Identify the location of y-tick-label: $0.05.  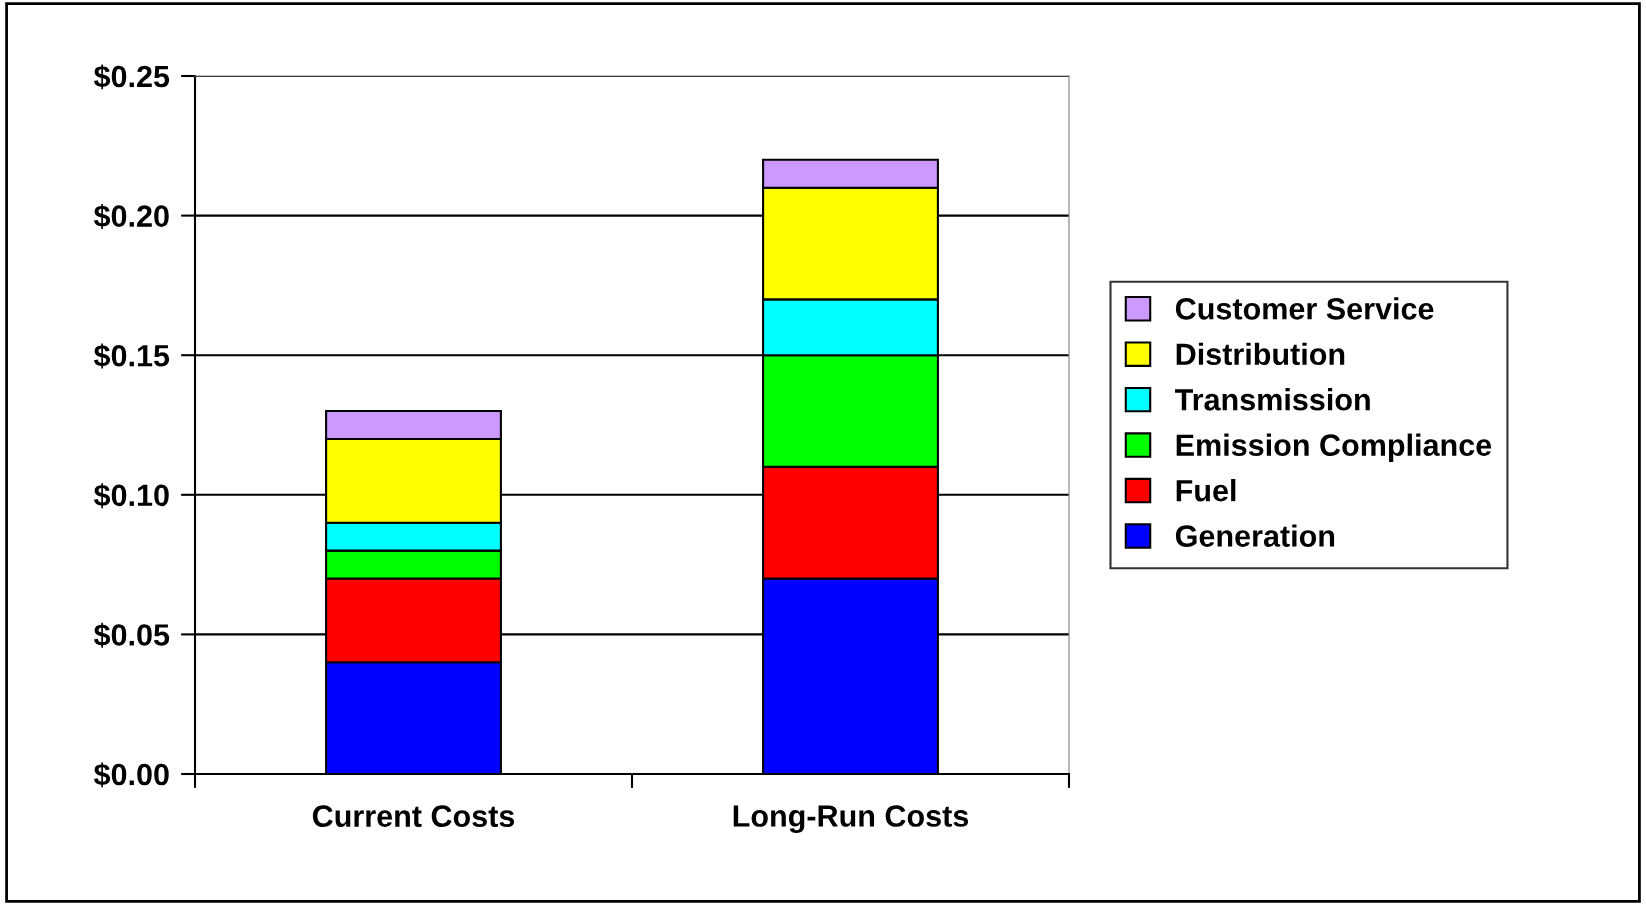
(131, 635).